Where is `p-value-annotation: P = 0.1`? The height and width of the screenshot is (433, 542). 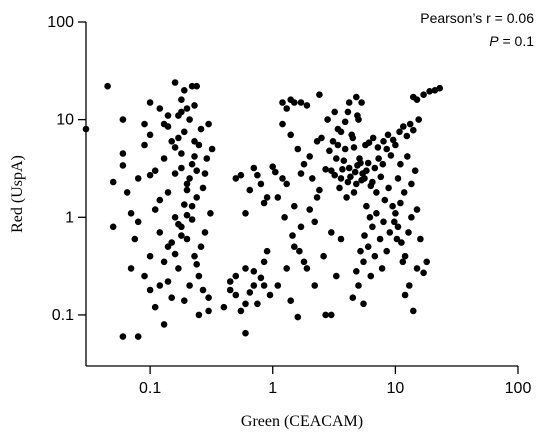
p-value-annotation: P = 0.1 is located at coordinates (511, 41).